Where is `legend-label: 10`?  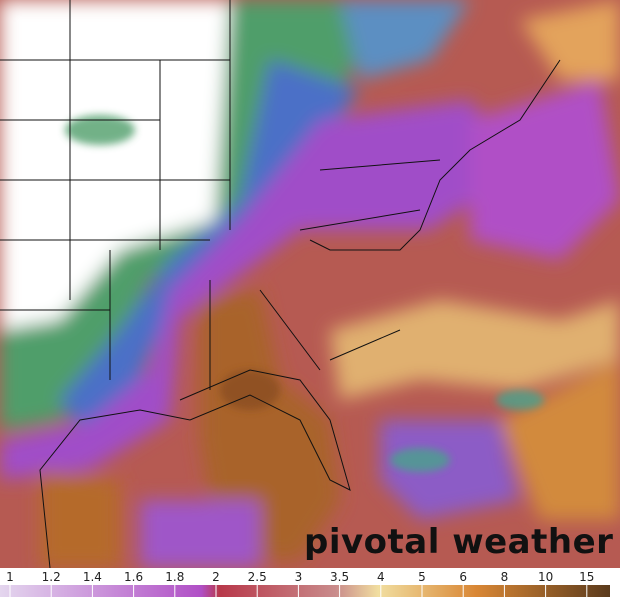 legend-label: 10 is located at coordinates (545, 577).